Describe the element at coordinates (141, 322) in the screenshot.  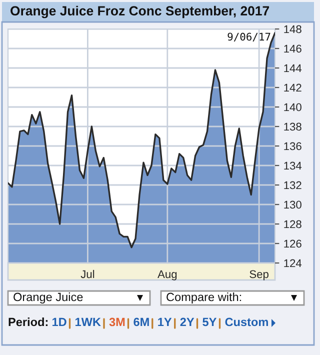
I see `text: 6M` at that location.